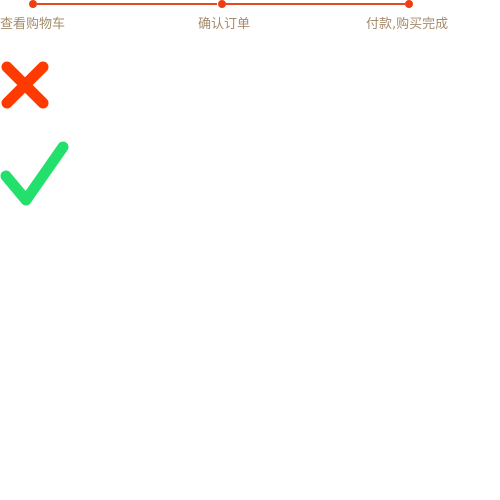 This screenshot has width=500, height=500. I want to click on step-label-payment-complete: 付款,购买完成, so click(407, 24).